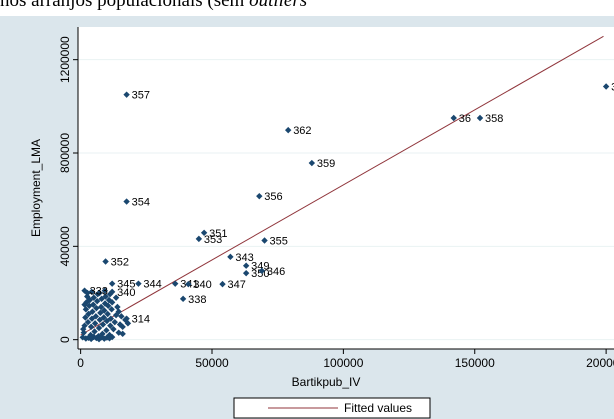 This screenshot has height=419, width=614. Describe the element at coordinates (120, 263) in the screenshot. I see `point-label: 352` at that location.